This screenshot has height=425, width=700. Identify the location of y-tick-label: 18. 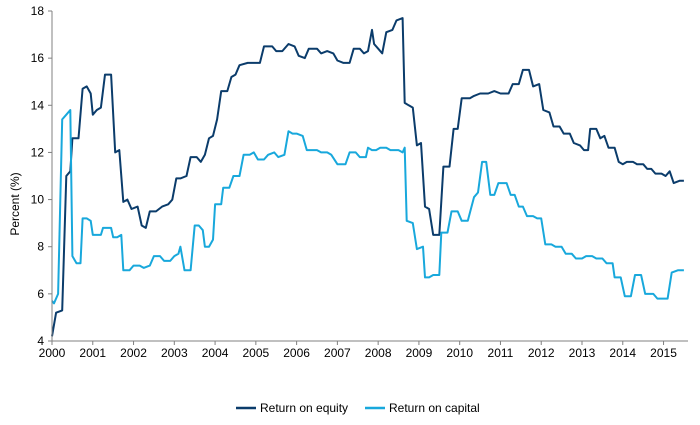
(38, 11).